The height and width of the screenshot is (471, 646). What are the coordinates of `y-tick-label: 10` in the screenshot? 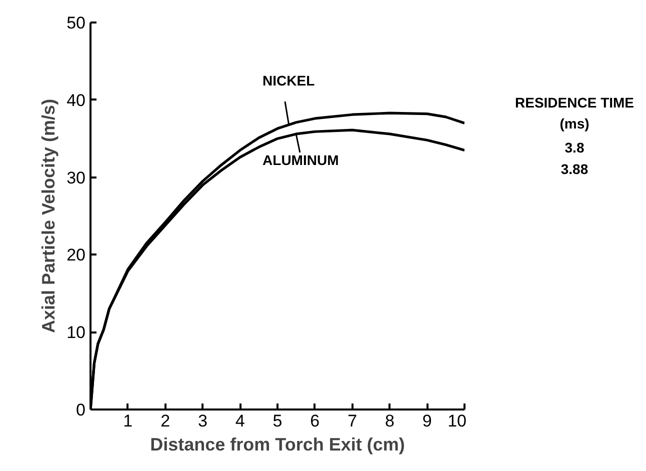 It's located at (76, 332).